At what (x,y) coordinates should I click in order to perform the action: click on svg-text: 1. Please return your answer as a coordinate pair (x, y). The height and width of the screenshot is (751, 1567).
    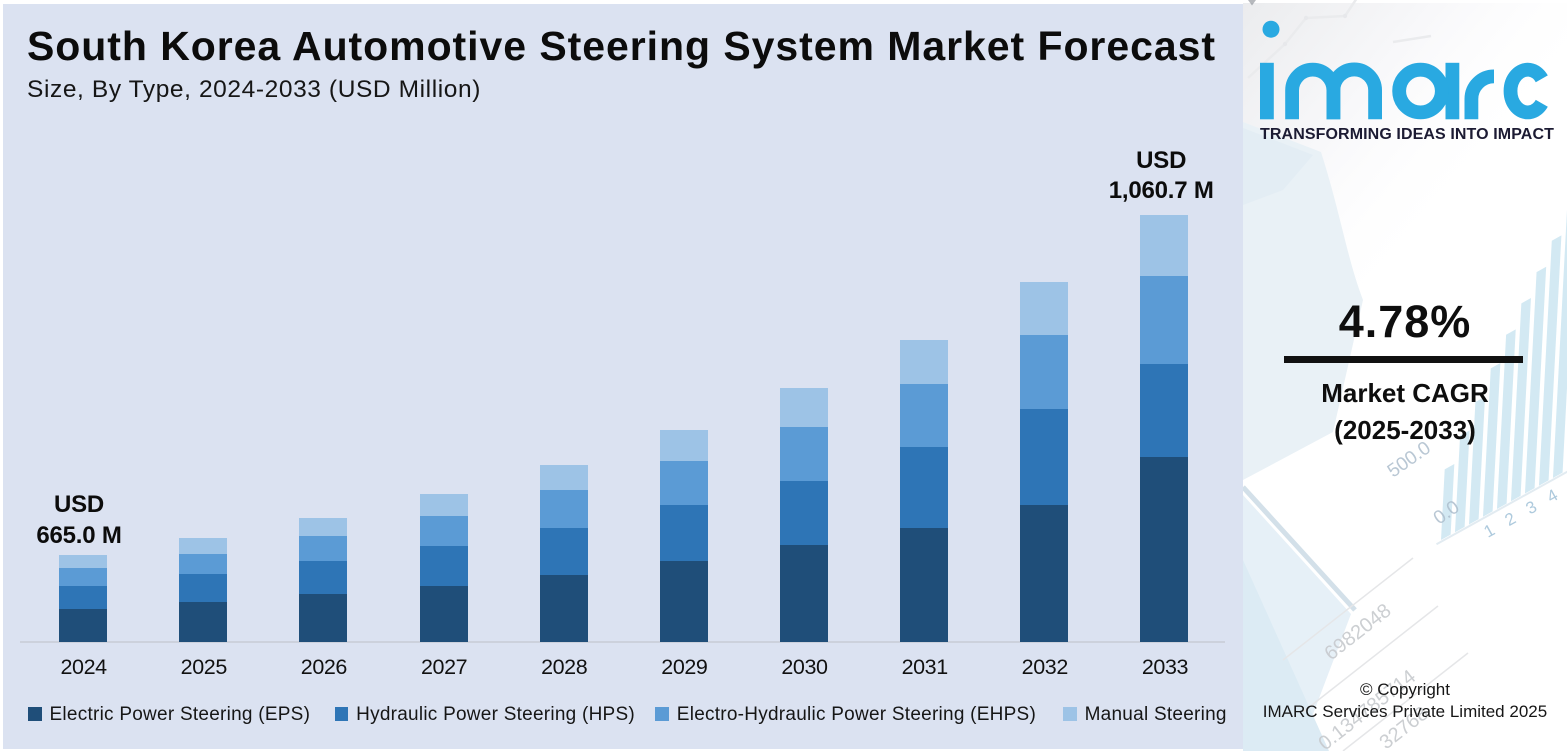
    Looking at the image, I should click on (1489, 530).